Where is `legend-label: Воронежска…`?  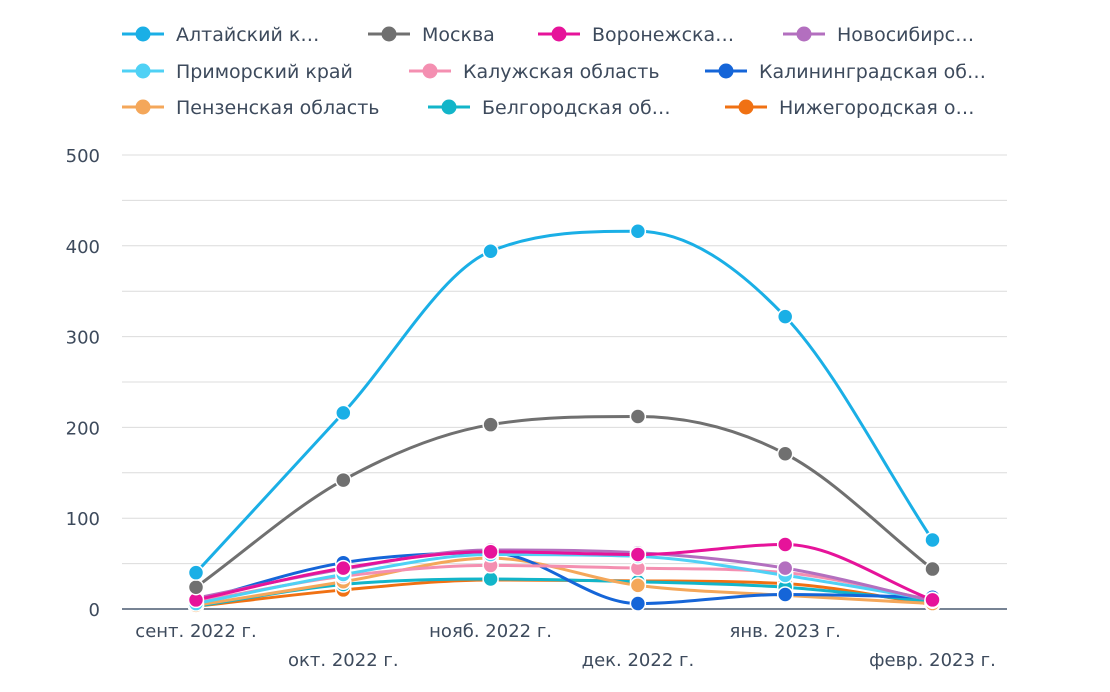
legend-label: Воронежска… is located at coordinates (663, 35).